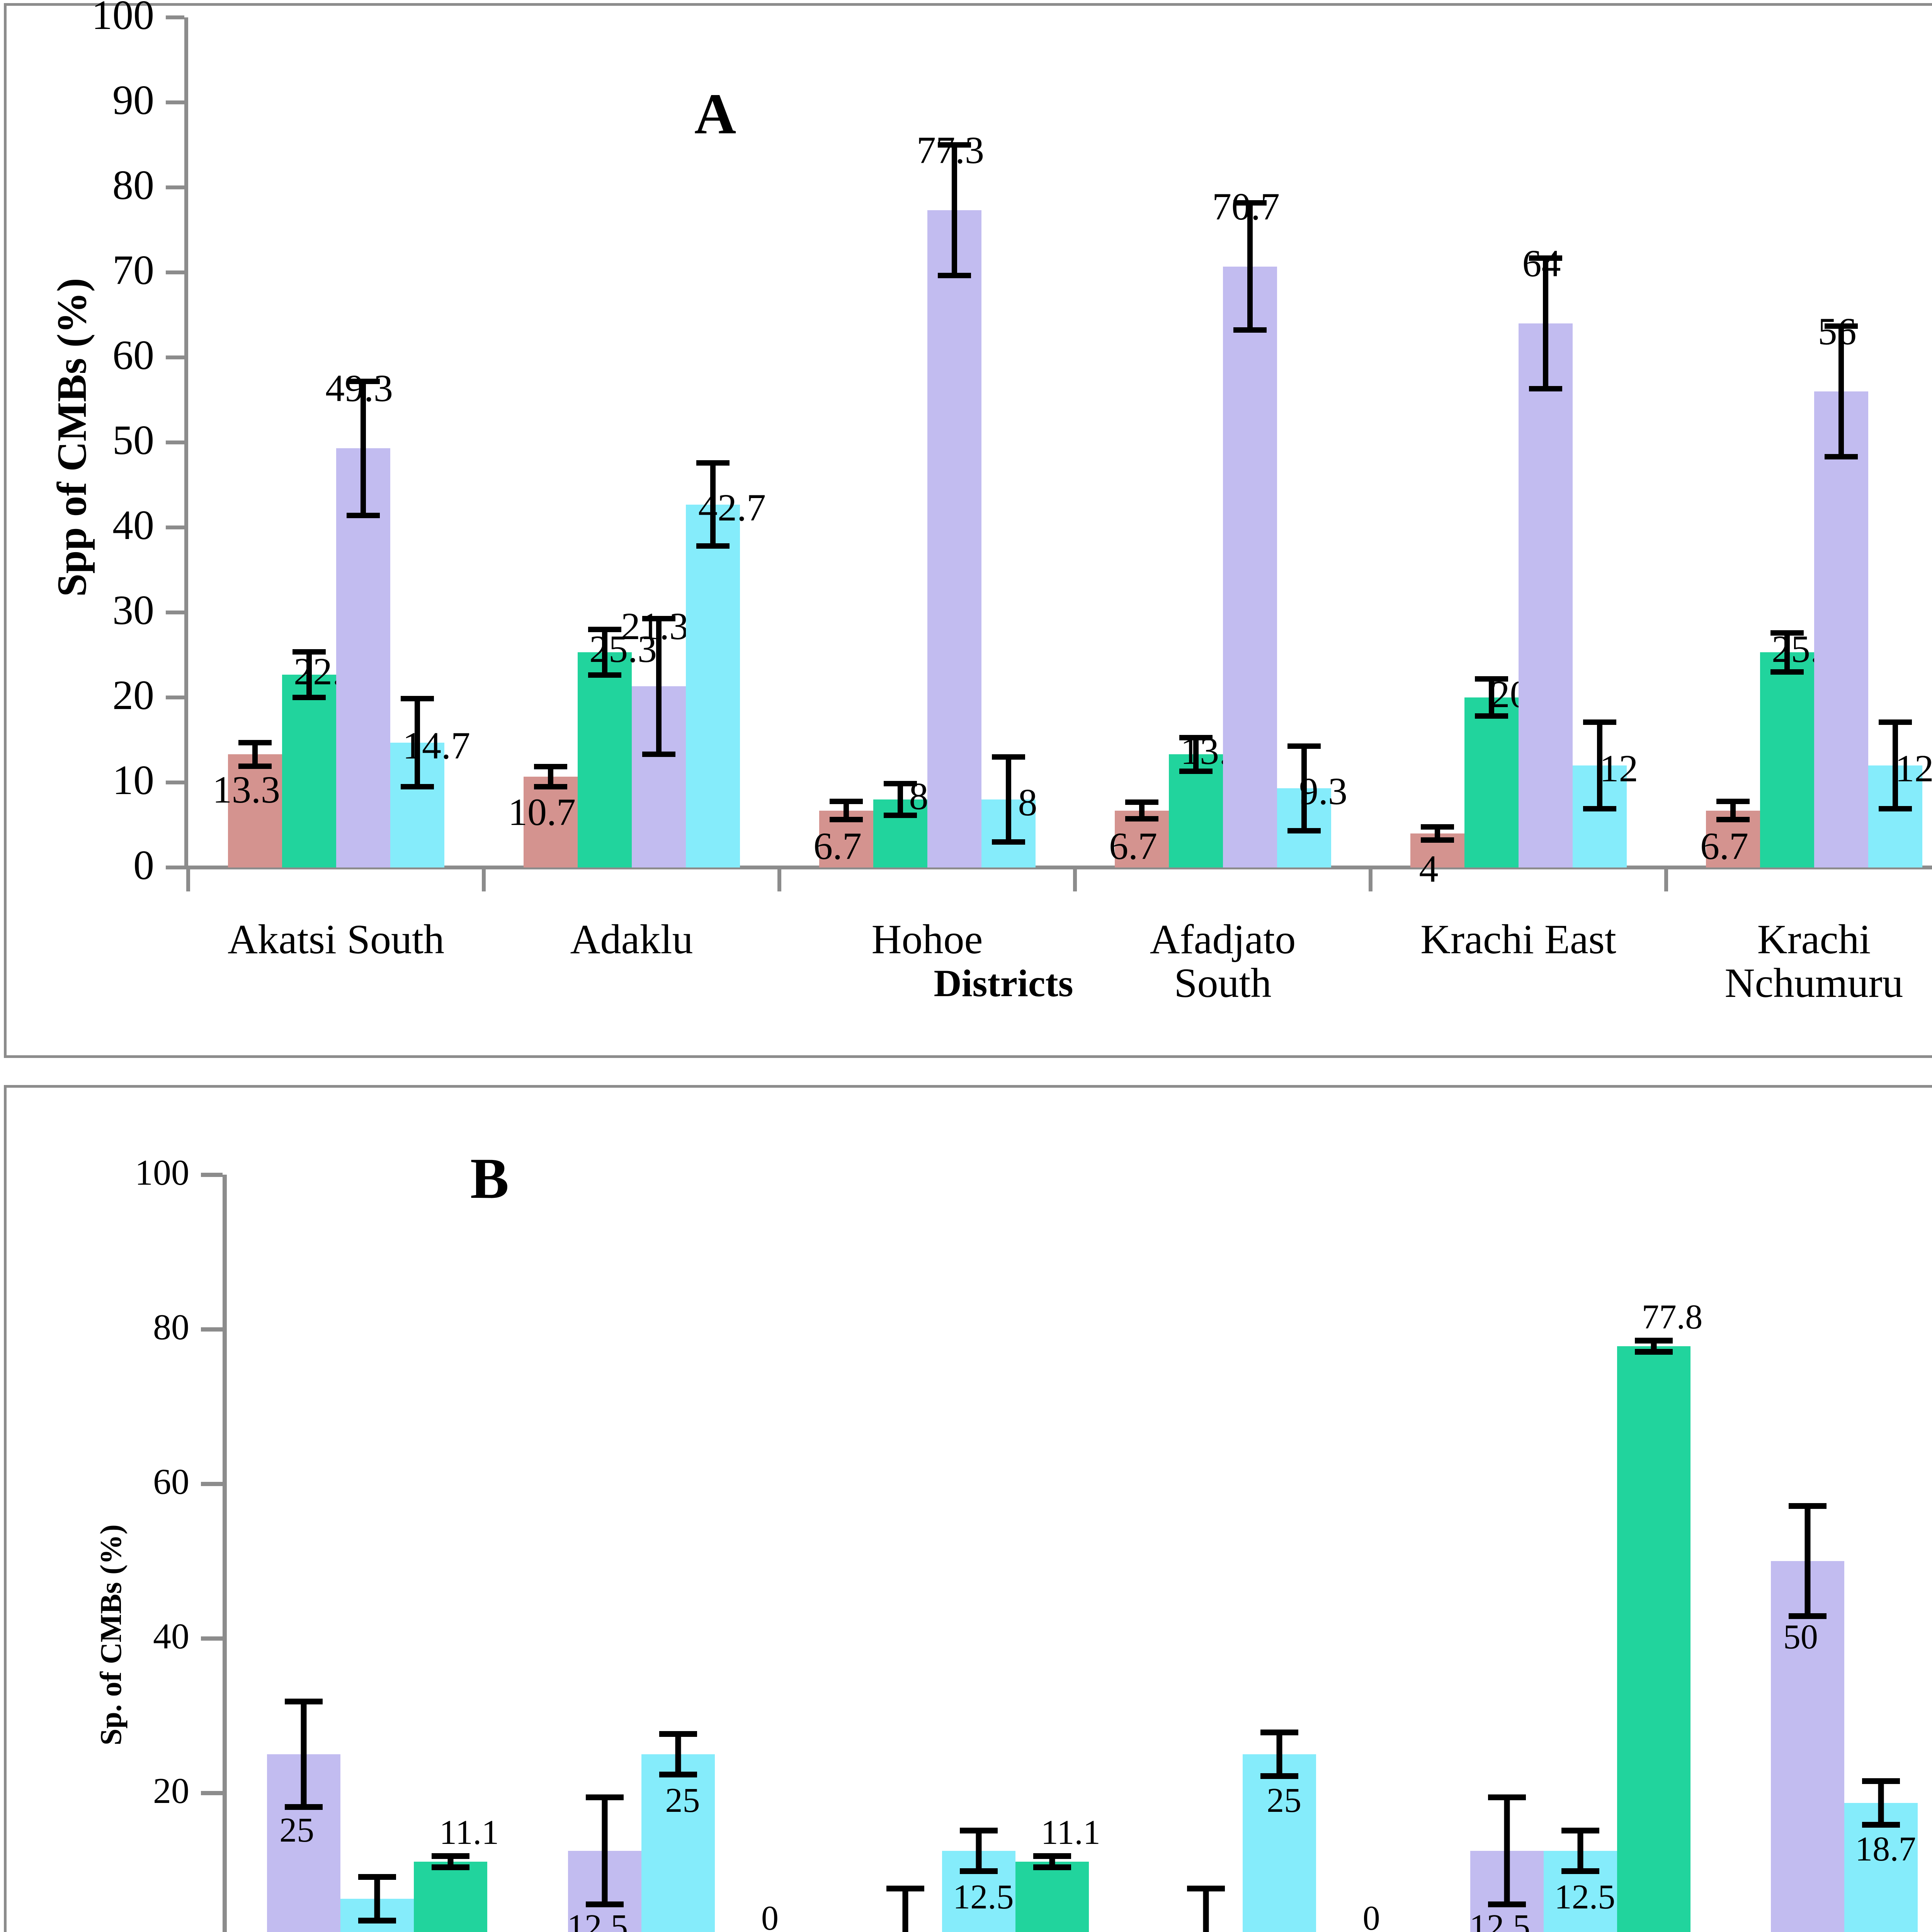 Image resolution: width=1932 pixels, height=1932 pixels. I want to click on chart-b-y-tick-label: 20, so click(171, 1791).